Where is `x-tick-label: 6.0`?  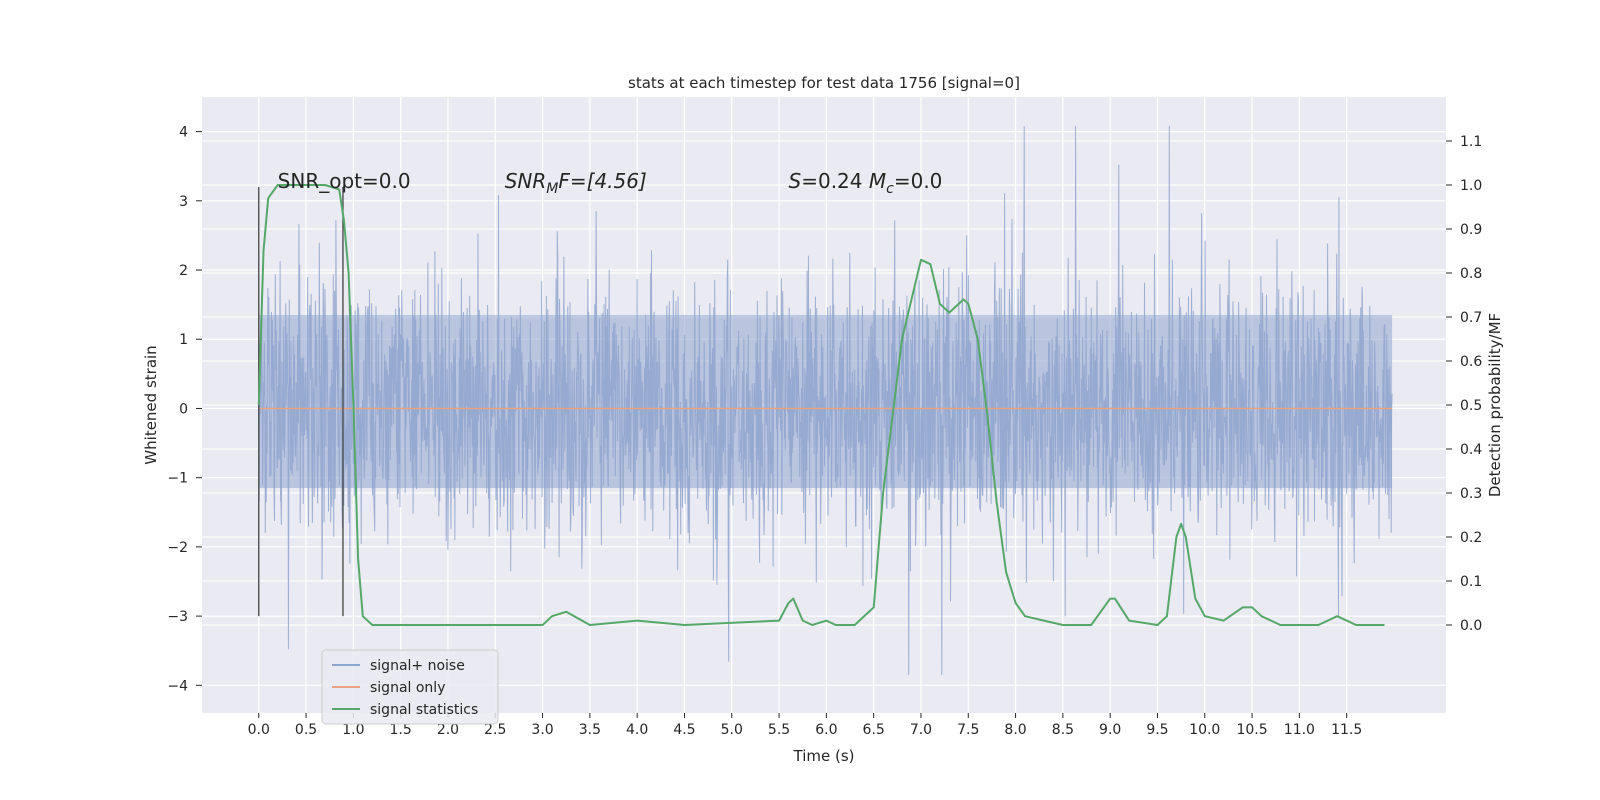 x-tick-label: 6.0 is located at coordinates (826, 730).